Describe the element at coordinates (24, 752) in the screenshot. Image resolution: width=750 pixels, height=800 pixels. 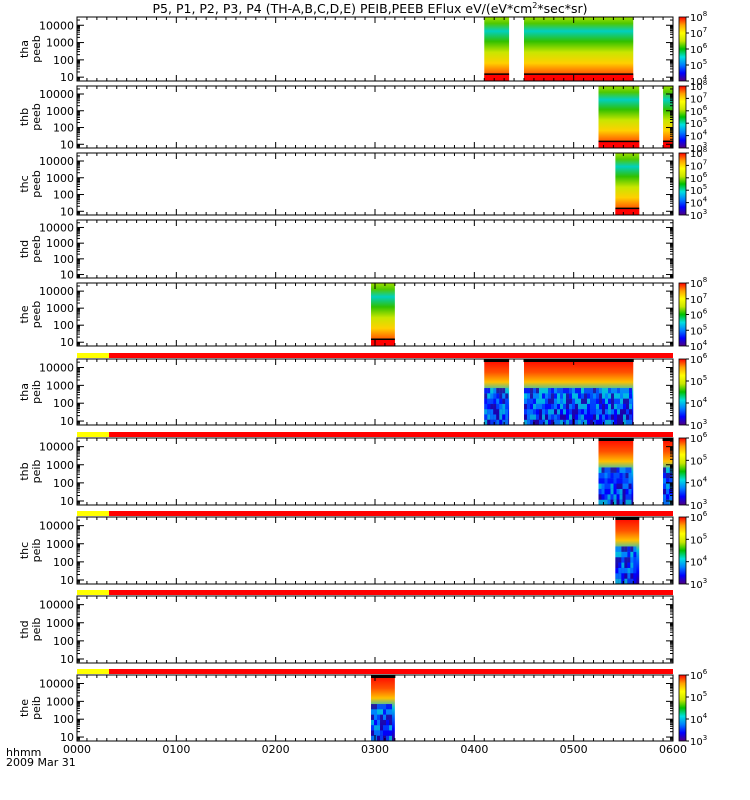
I see `time-axis-label: hhmm` at that location.